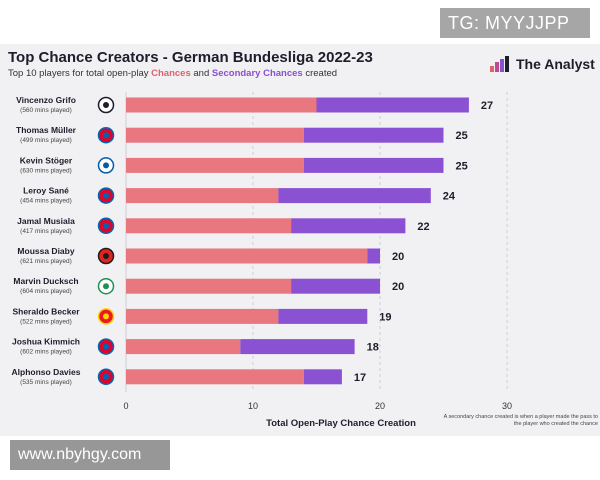 The height and width of the screenshot is (480, 600). What do you see at coordinates (46, 221) in the screenshot?
I see `player-name: Jamal Musiala` at bounding box center [46, 221].